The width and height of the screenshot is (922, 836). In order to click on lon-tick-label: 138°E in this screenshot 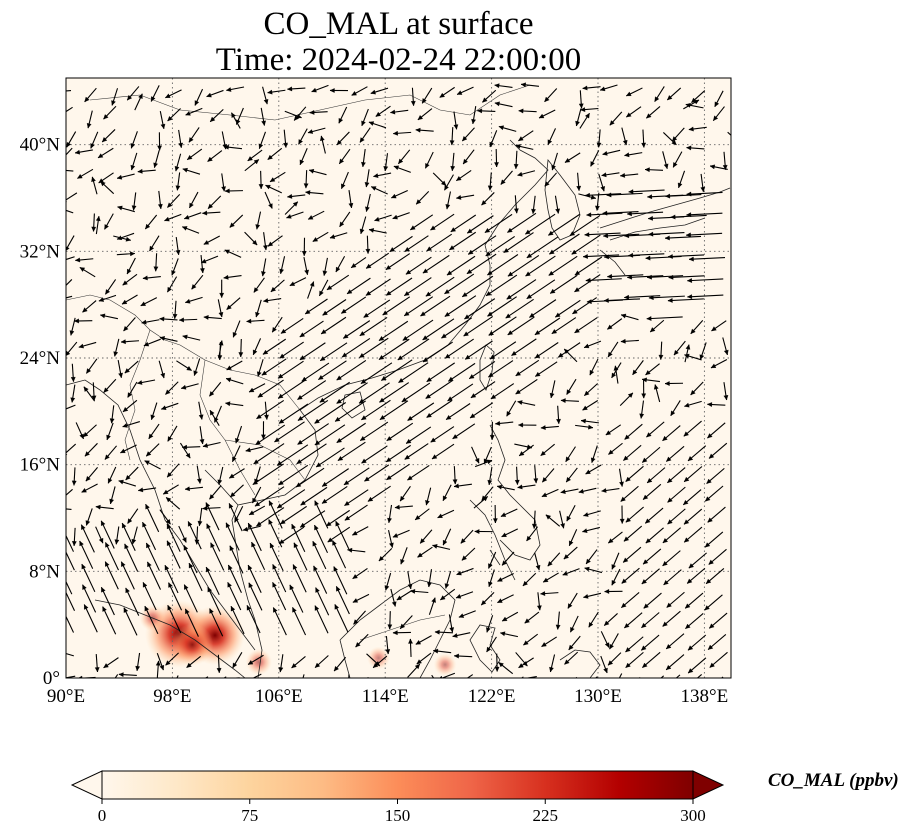, I will do `click(705, 696)`.